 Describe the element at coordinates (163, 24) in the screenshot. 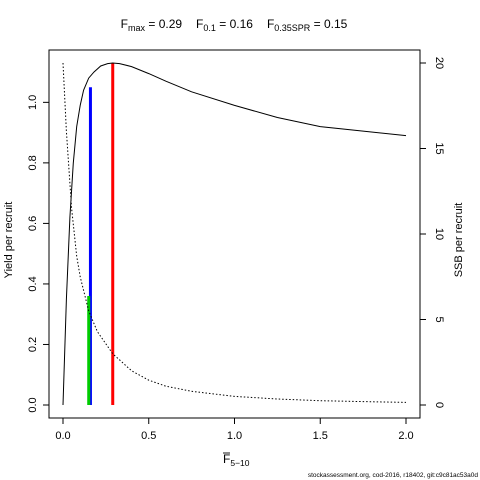

I see `title-fmax-value: = 0.29` at that location.